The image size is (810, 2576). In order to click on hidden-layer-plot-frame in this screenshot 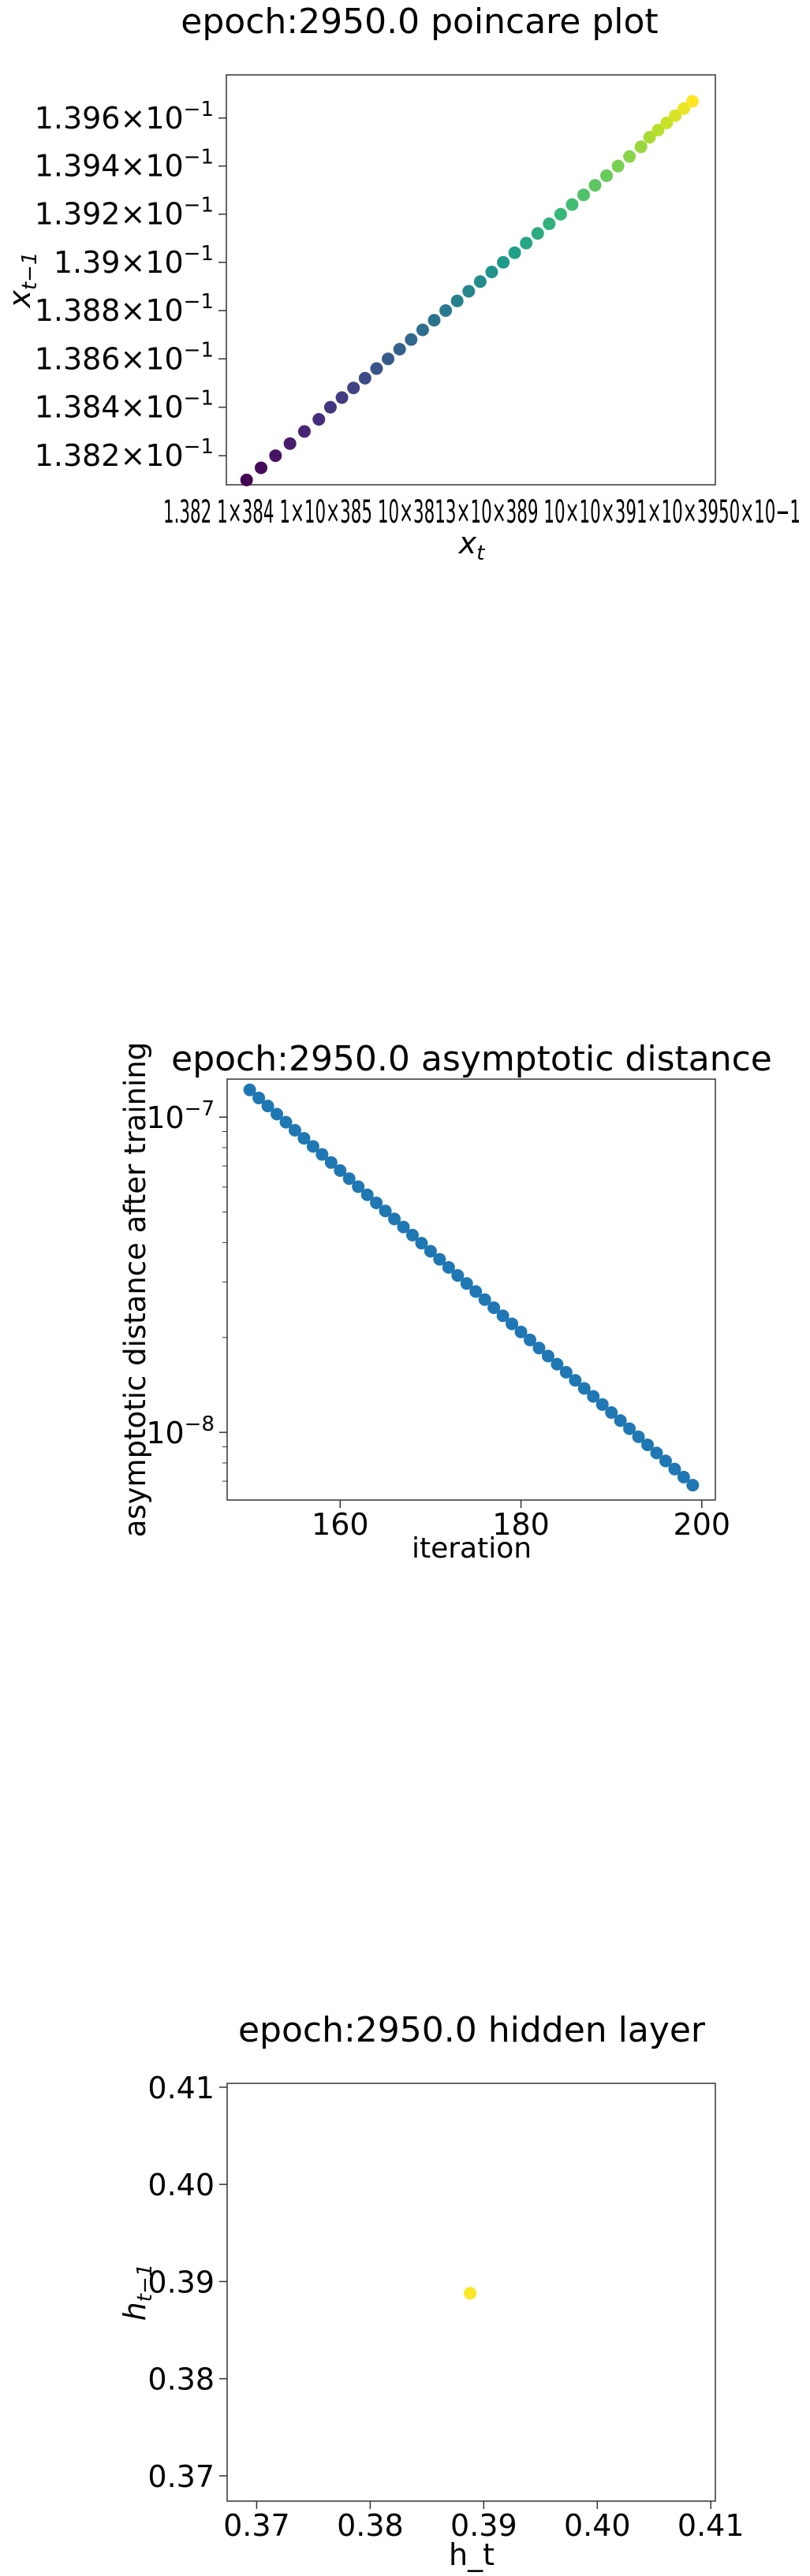, I will do `click(471, 2292)`.